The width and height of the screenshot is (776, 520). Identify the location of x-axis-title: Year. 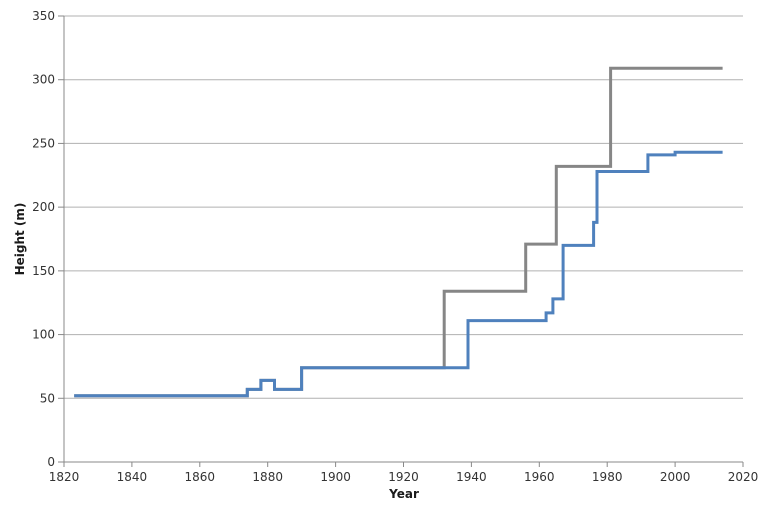
(403, 494).